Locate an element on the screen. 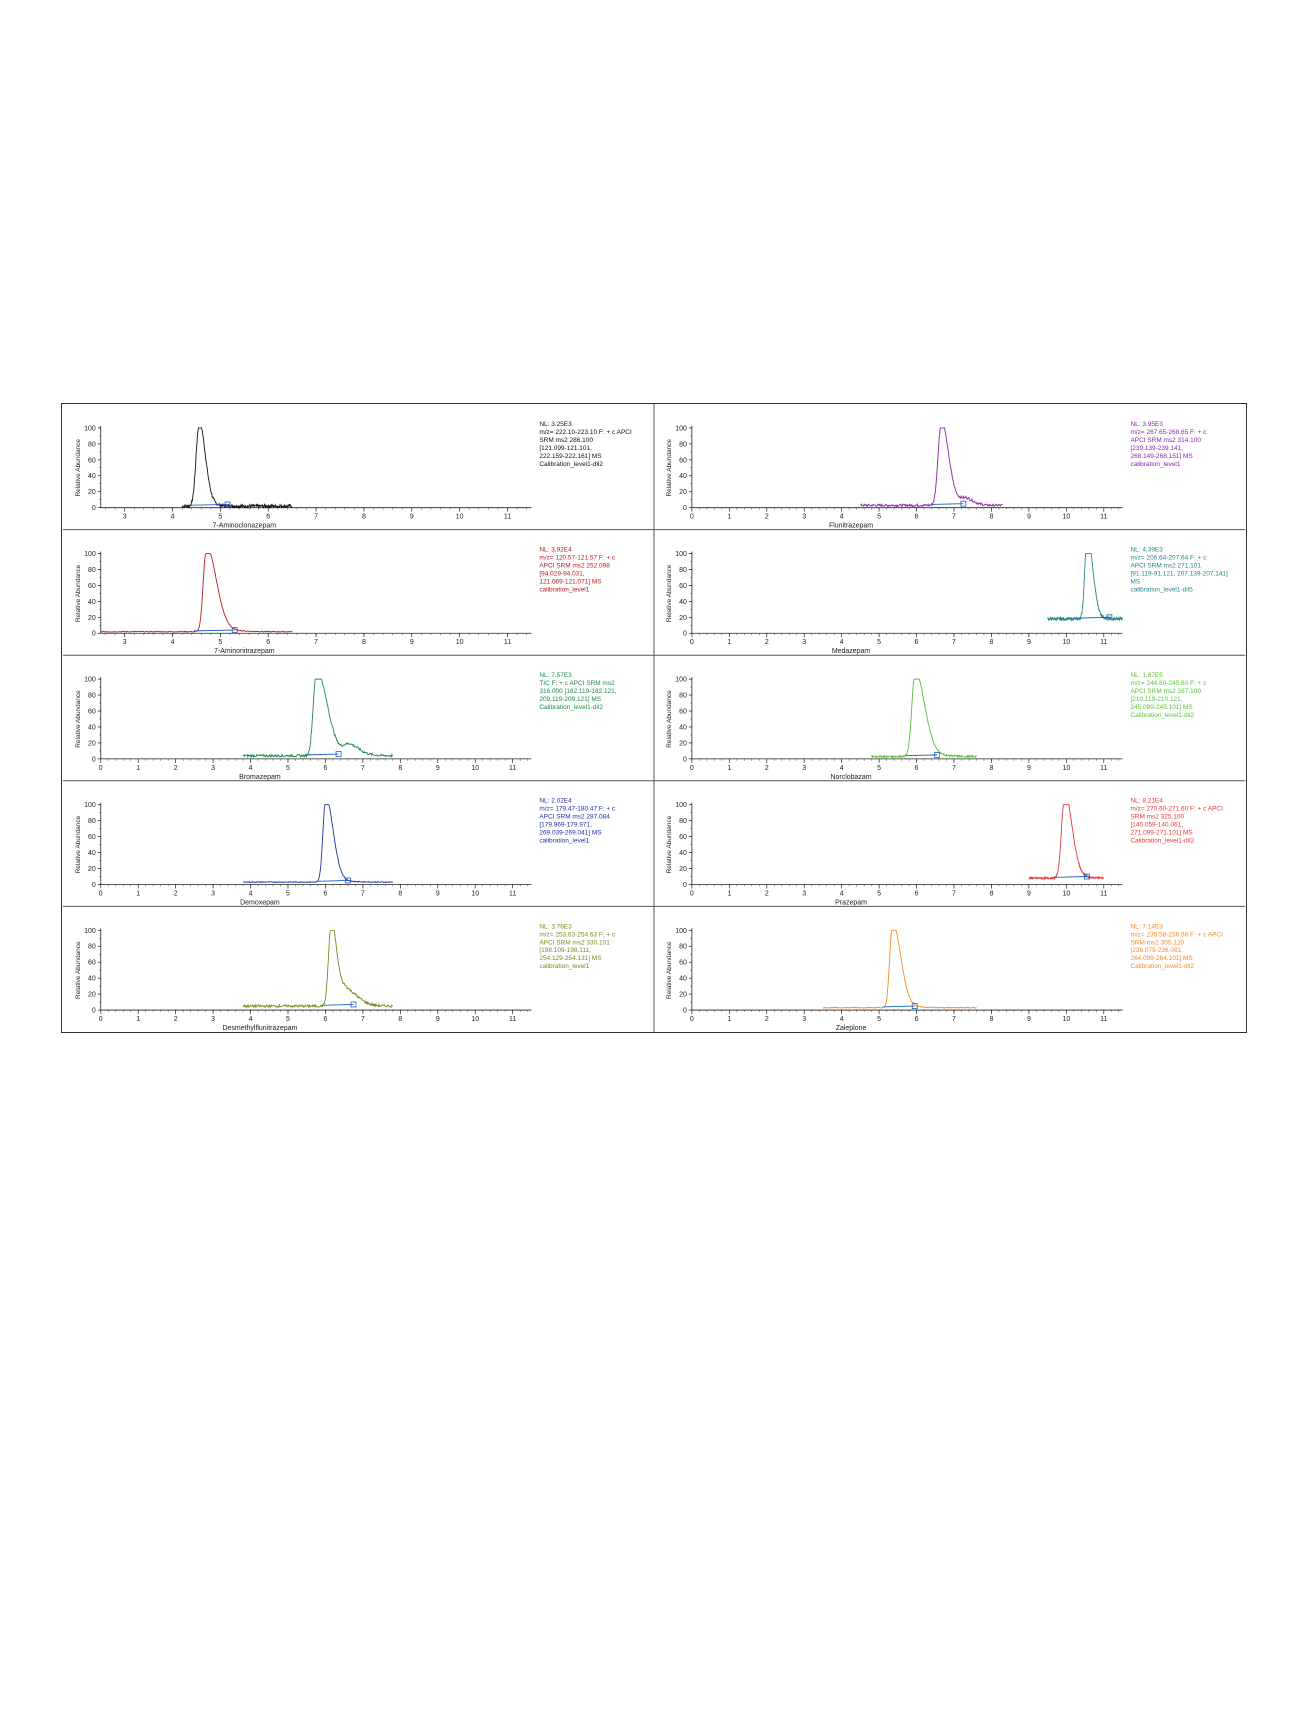  x-axis-label: Prazepam is located at coordinates (851, 902).